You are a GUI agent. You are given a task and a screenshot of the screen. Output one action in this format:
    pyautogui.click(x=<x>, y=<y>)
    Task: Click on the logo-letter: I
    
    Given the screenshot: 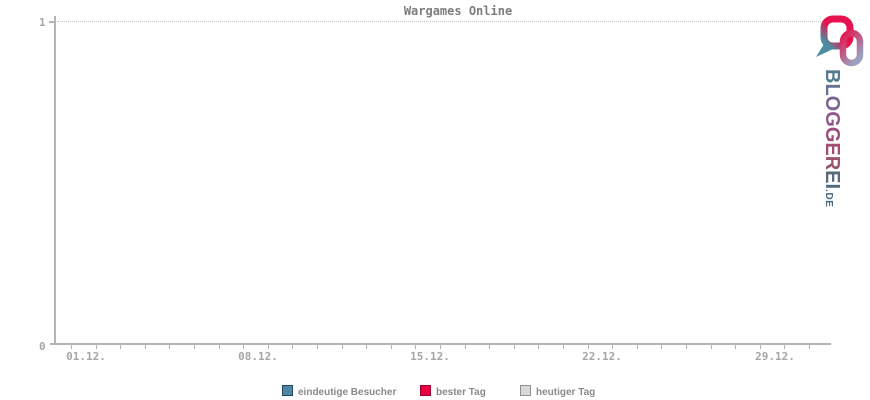 What is the action you would take?
    pyautogui.click(x=832, y=186)
    